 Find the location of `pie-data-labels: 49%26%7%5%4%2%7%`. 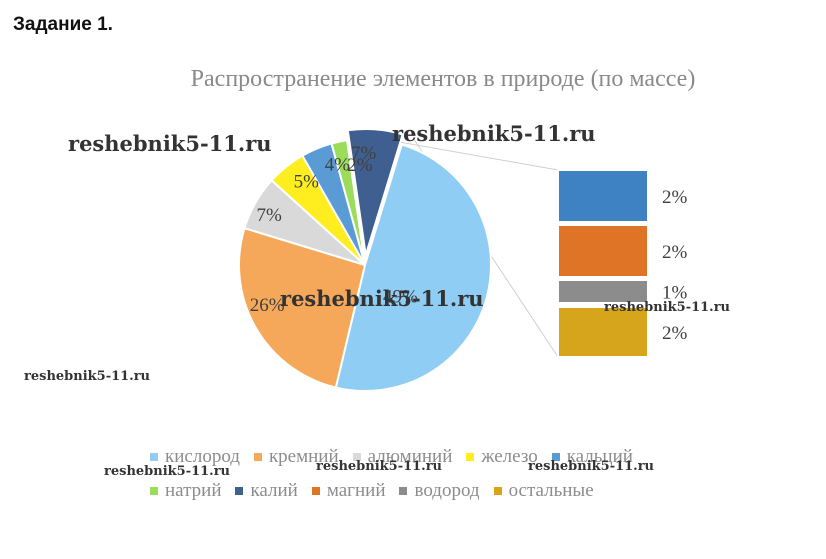

pie-data-labels: 49%26%7%5%4%2%7% is located at coordinates (334, 229).